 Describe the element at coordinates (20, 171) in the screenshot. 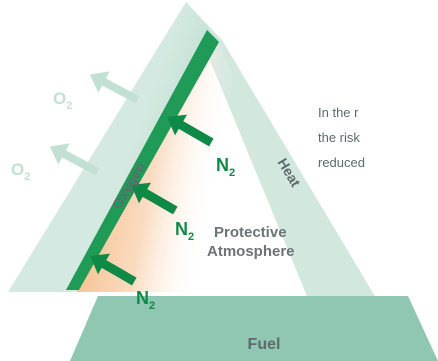

I see `o2-label-2: O2` at that location.